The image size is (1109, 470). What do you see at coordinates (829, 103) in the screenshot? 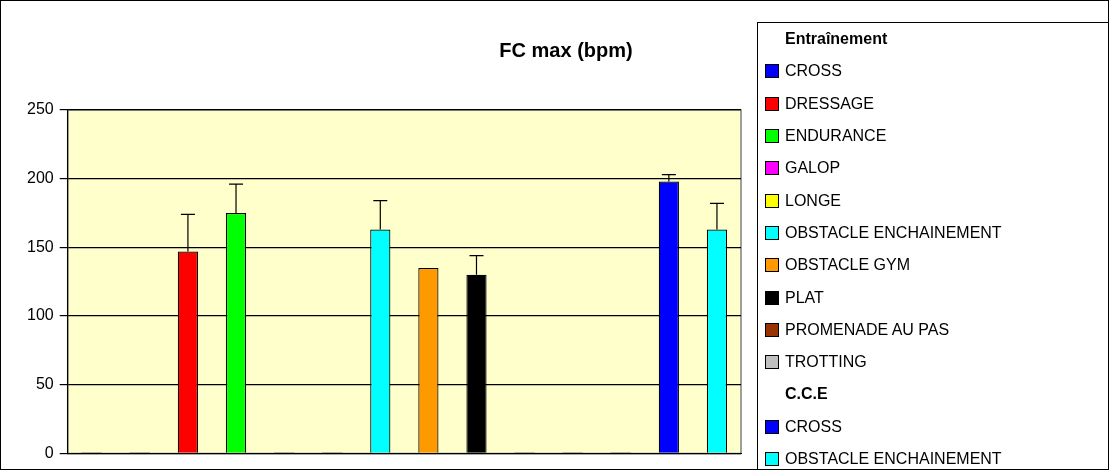
I see `legend-label: DRESSAGE` at bounding box center [829, 103].